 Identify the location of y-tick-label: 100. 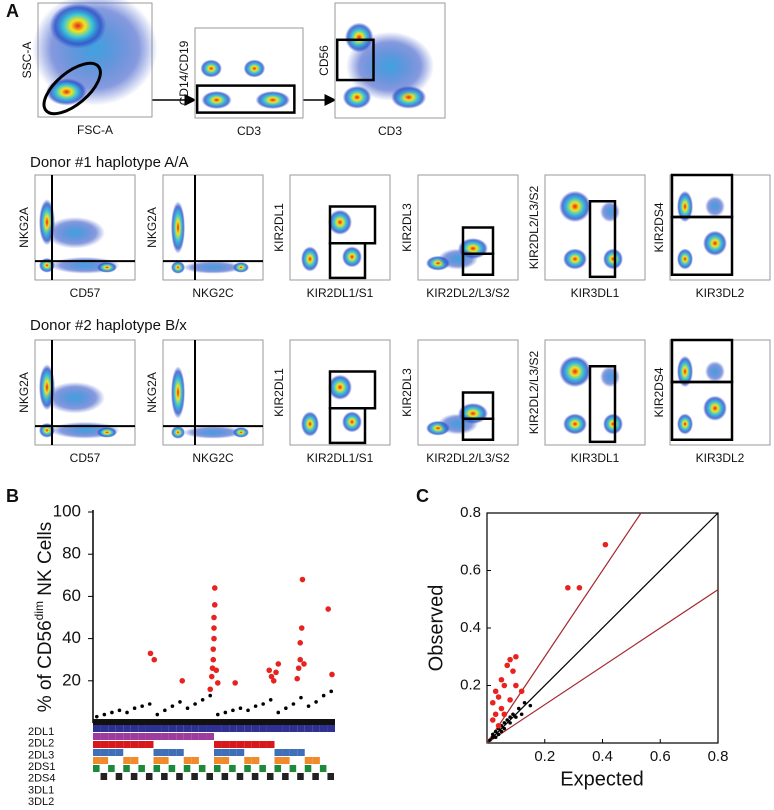
(67, 510).